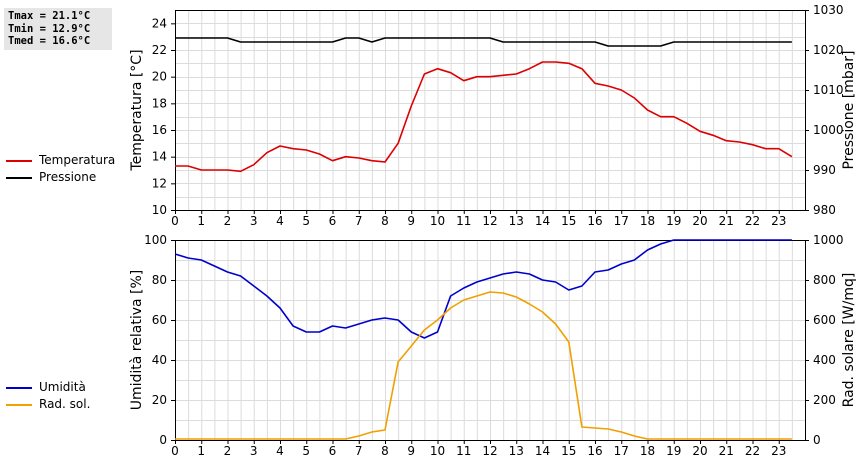 The height and width of the screenshot is (460, 860). What do you see at coordinates (159, 320) in the screenshot?
I see `y-tick-label: 60` at bounding box center [159, 320].